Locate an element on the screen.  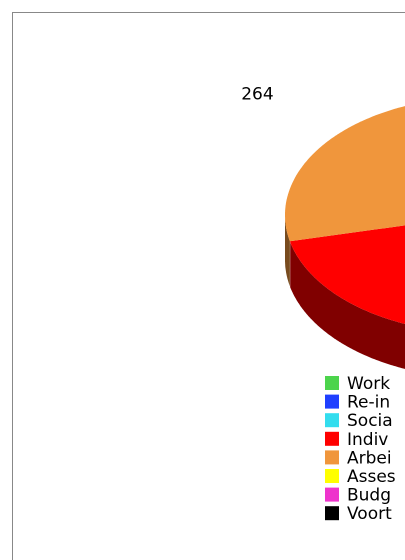
legend-label: Voort is located at coordinates (369, 514).